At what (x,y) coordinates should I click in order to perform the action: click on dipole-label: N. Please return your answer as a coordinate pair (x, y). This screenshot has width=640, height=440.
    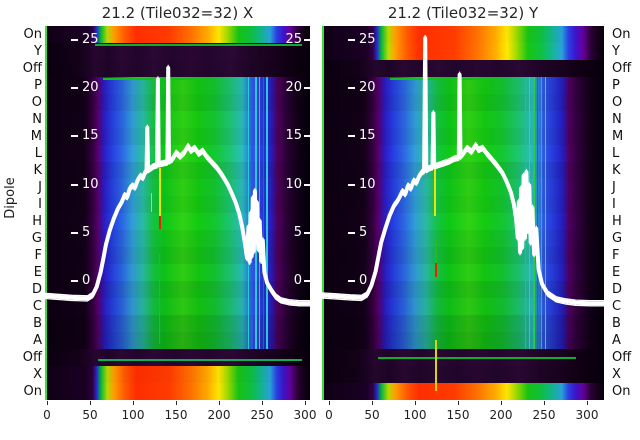
    Looking at the image, I should click on (617, 119).